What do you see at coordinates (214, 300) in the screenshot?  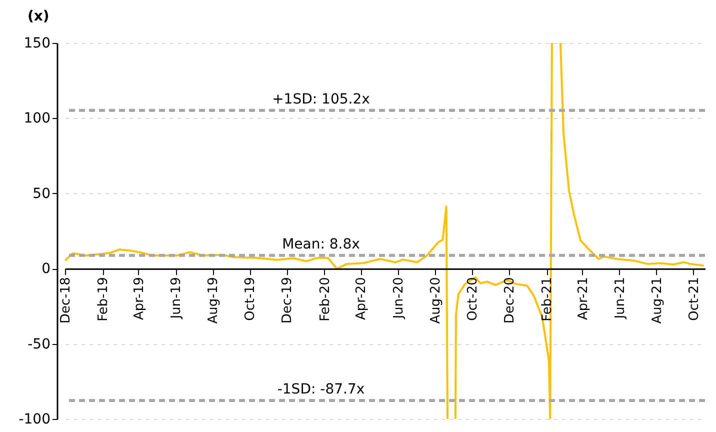 I see `x-tick-label: Aug-19` at bounding box center [214, 300].